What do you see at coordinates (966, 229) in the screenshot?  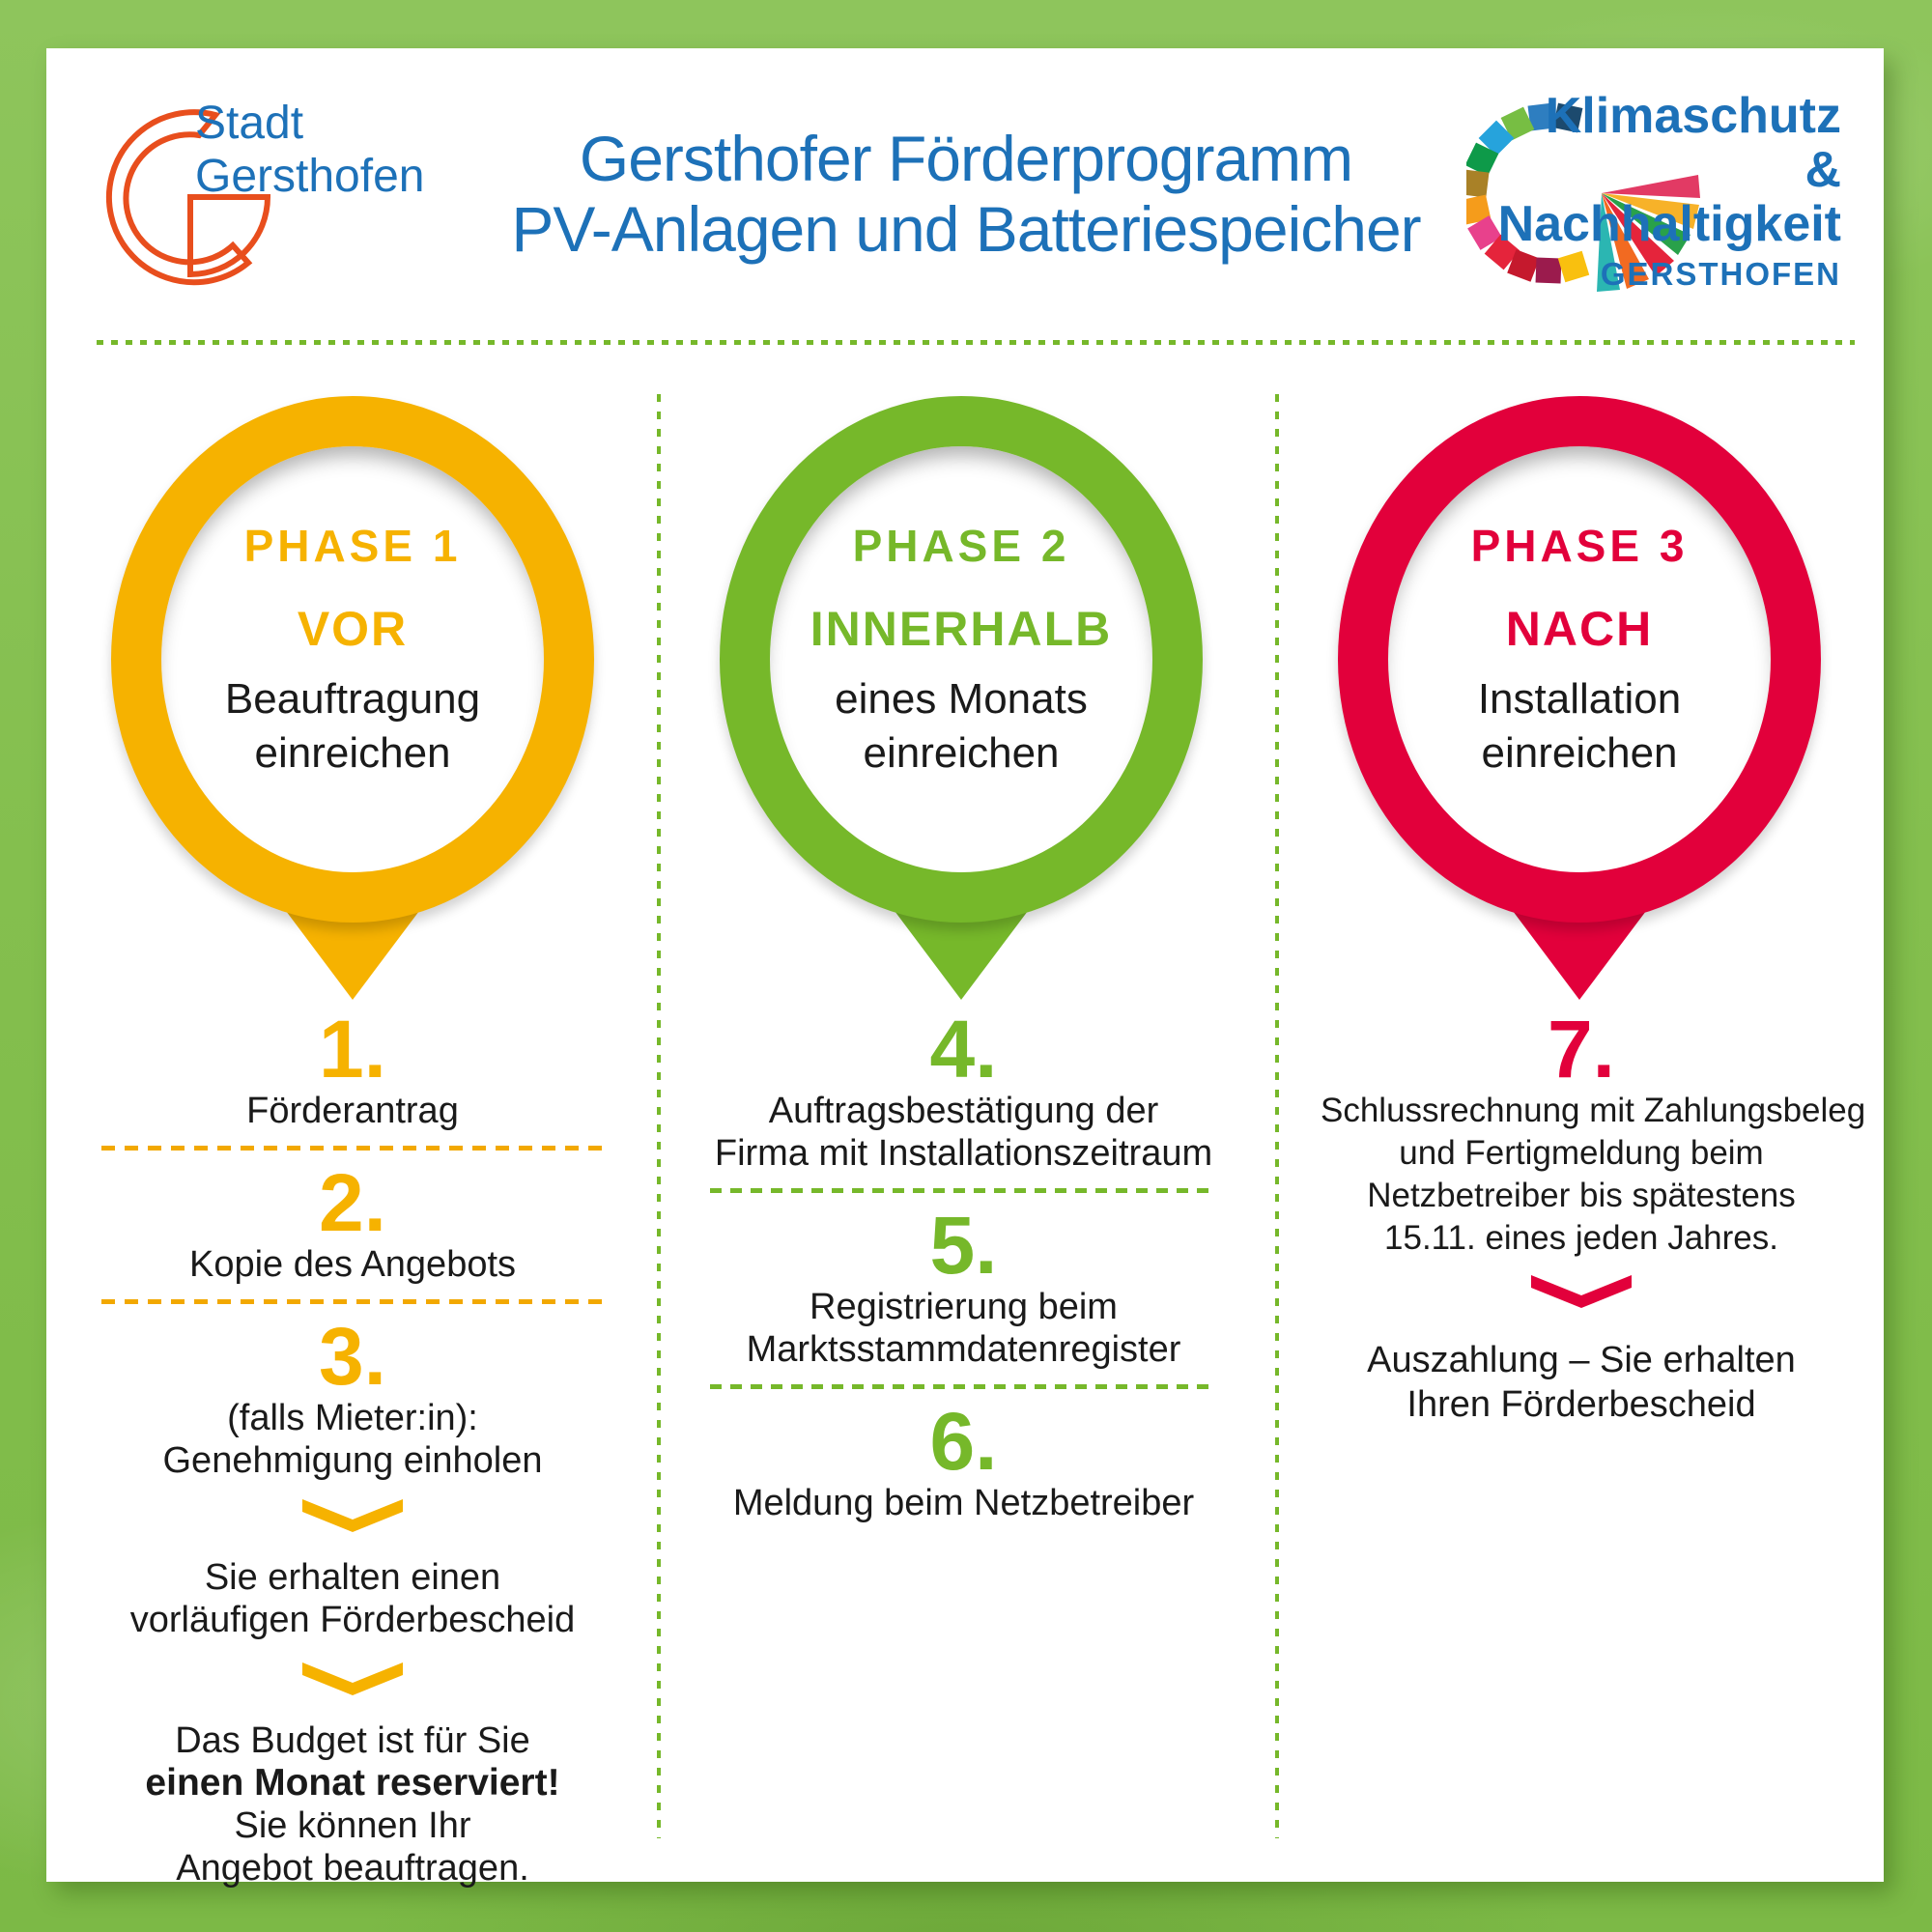 I see `page-title-line2: PV-Anlagen und Batteriespeicher` at bounding box center [966, 229].